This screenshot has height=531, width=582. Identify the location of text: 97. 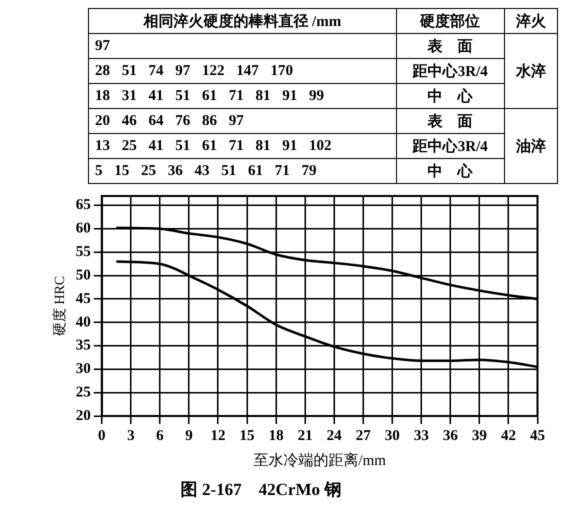
(242, 46).